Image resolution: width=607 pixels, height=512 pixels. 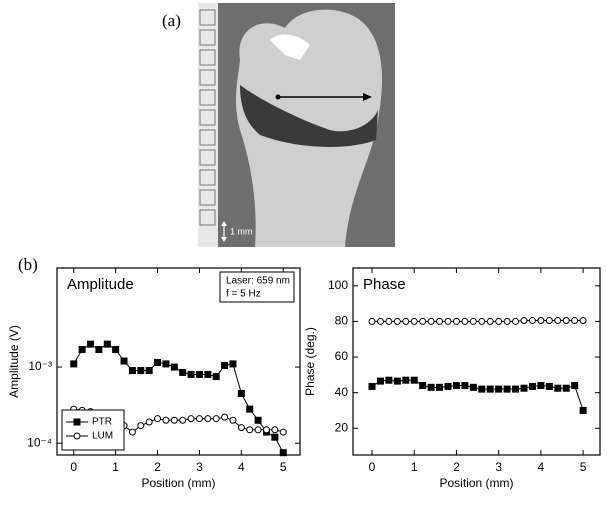 I want to click on panel-label: (a), so click(x=171, y=20).